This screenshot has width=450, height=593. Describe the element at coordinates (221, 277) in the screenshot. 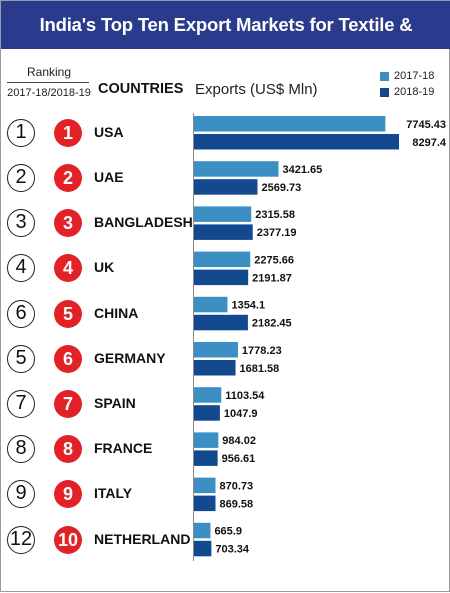

I see `bar-2018-19-uk` at that location.